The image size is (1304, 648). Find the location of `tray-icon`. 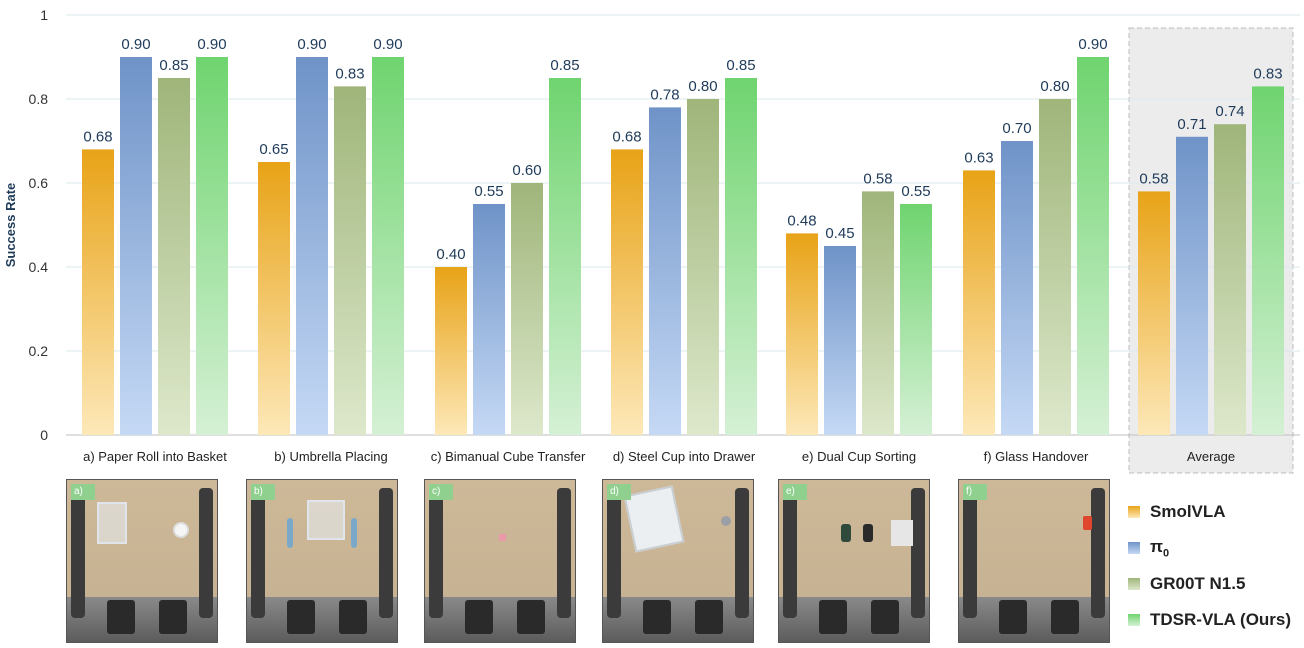

tray-icon is located at coordinates (902, 533).